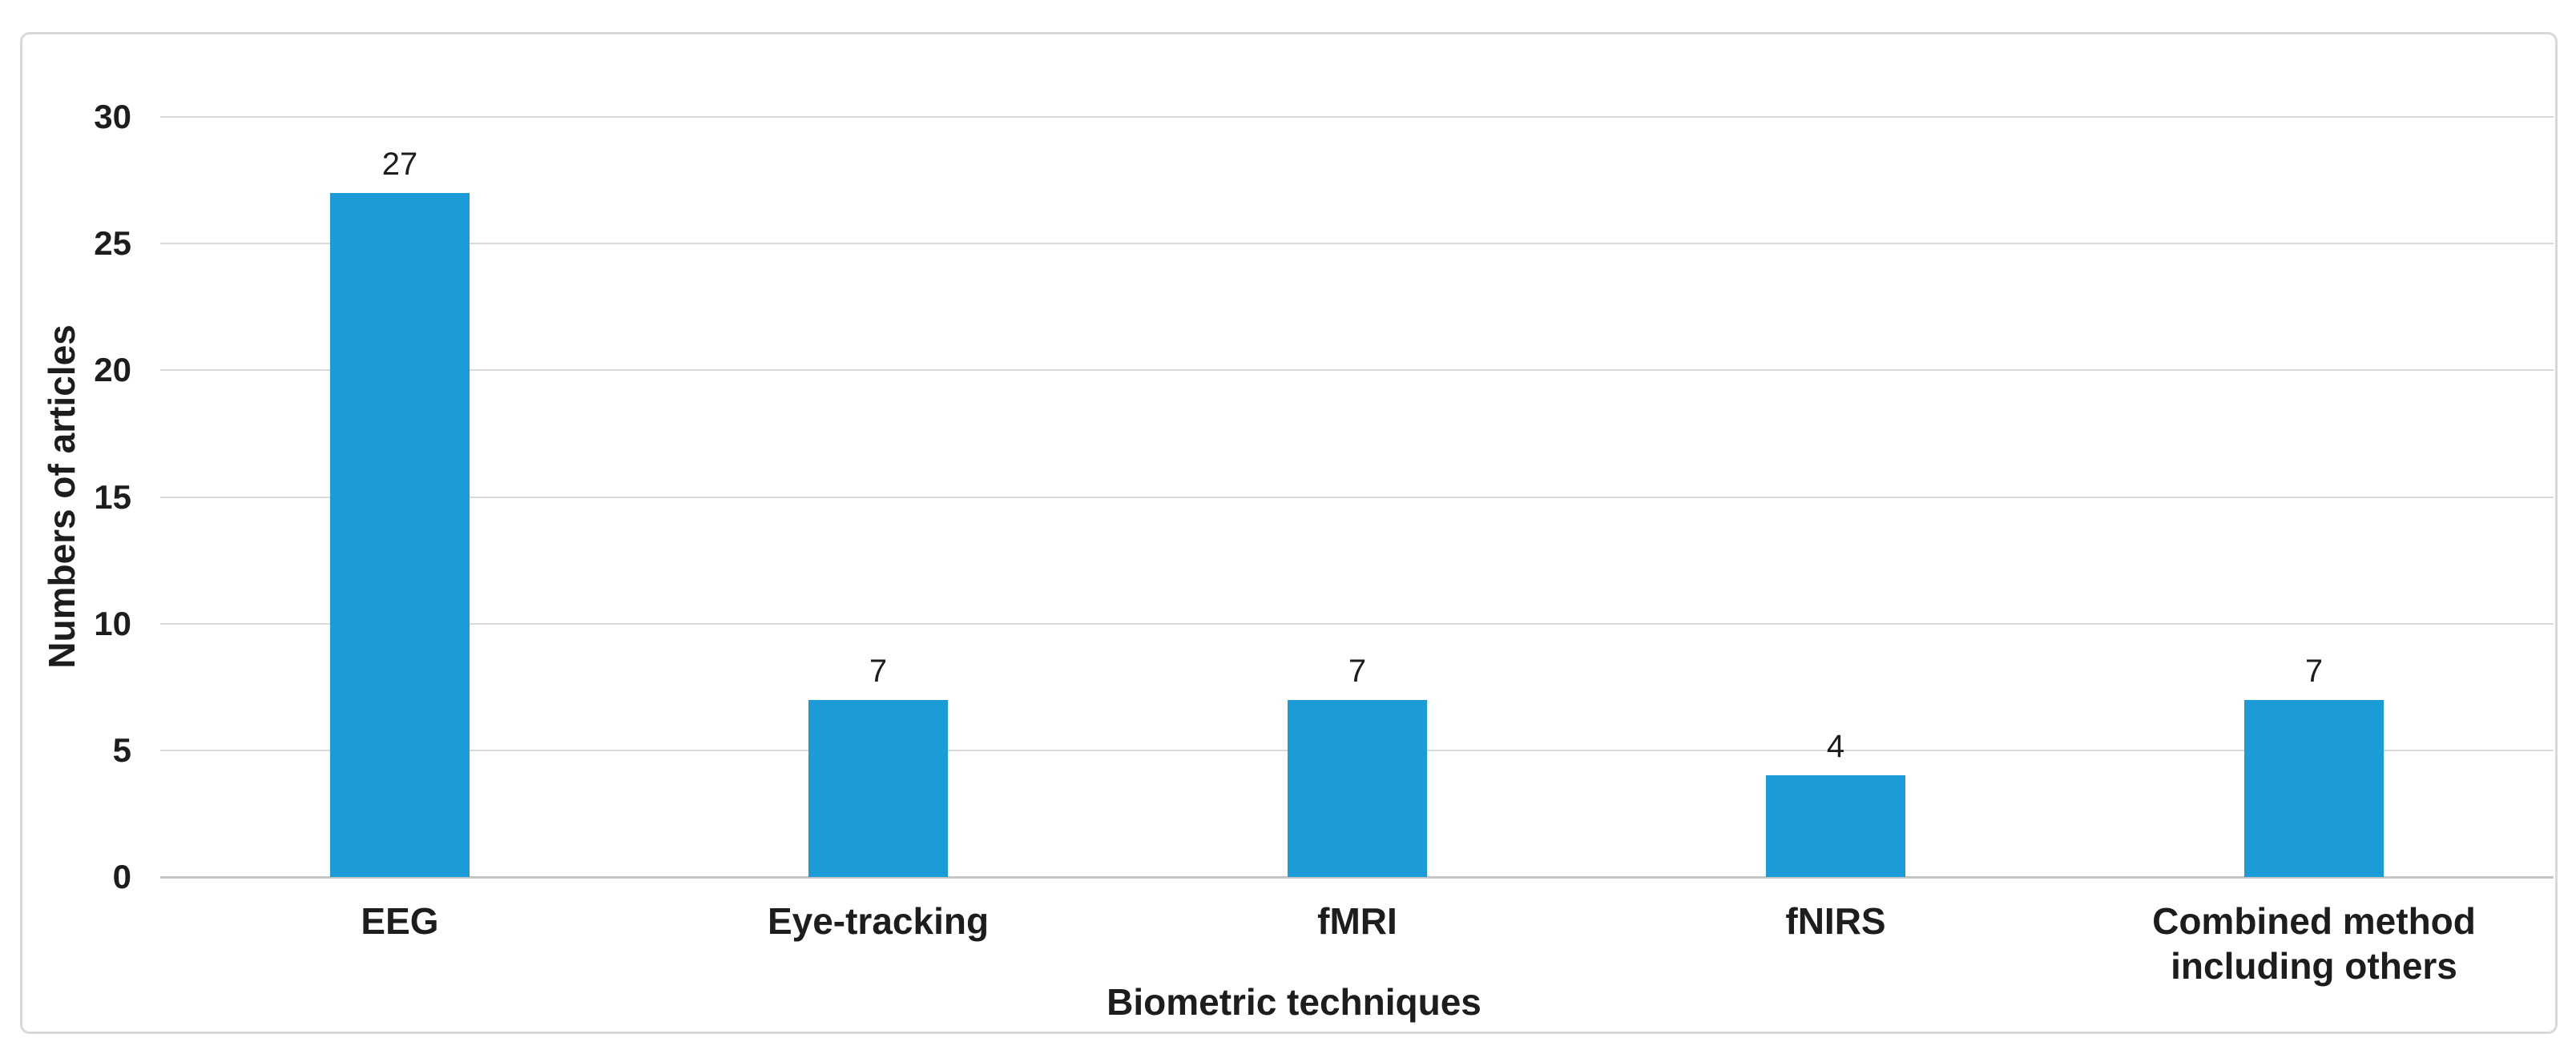 The height and width of the screenshot is (1062, 2576). I want to click on category-label-eye-tracking: Eye-tracking, so click(878, 921).